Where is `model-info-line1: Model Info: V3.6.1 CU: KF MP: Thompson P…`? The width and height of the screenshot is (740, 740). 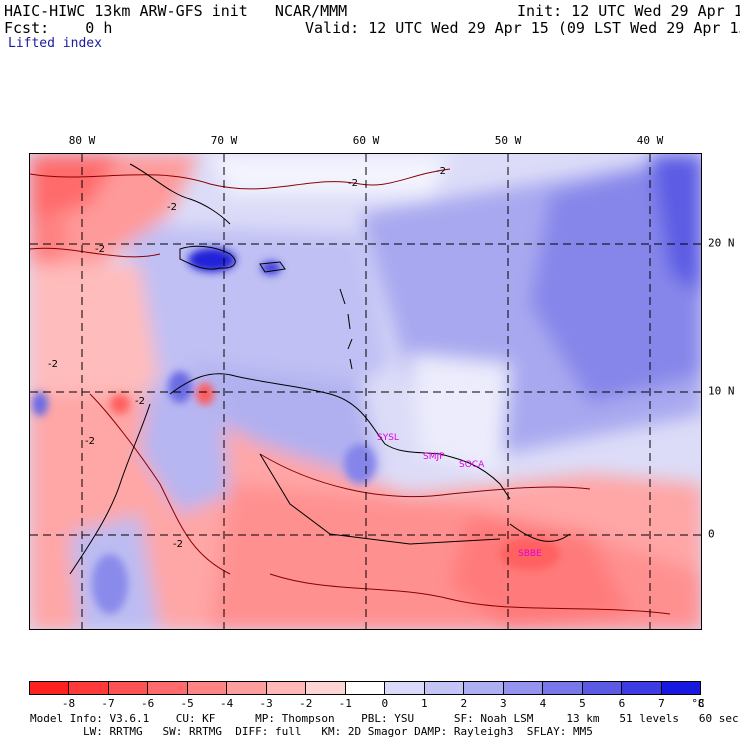
model-info-line1: Model Info: V3.6.1 CU: KF MP: Thompson P… is located at coordinates (384, 718).